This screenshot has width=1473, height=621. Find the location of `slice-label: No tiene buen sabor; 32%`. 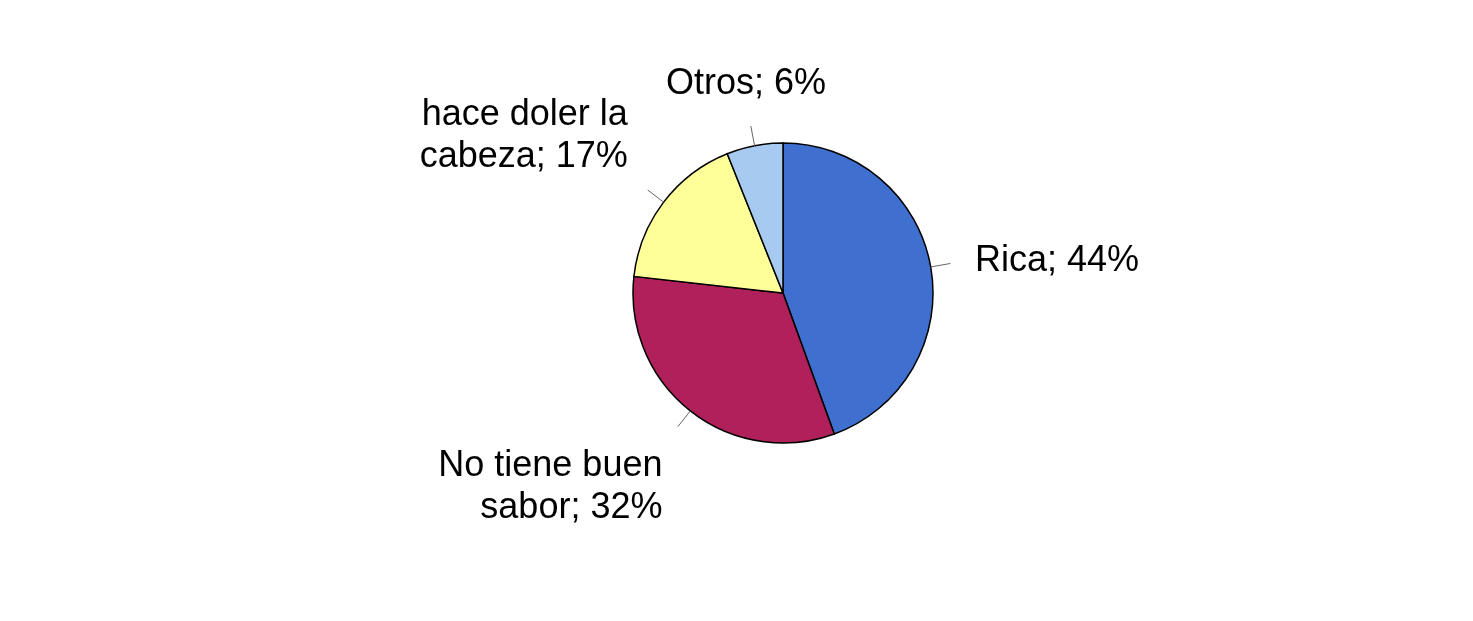

slice-label: No tiene buen sabor; 32% is located at coordinates (550, 485).